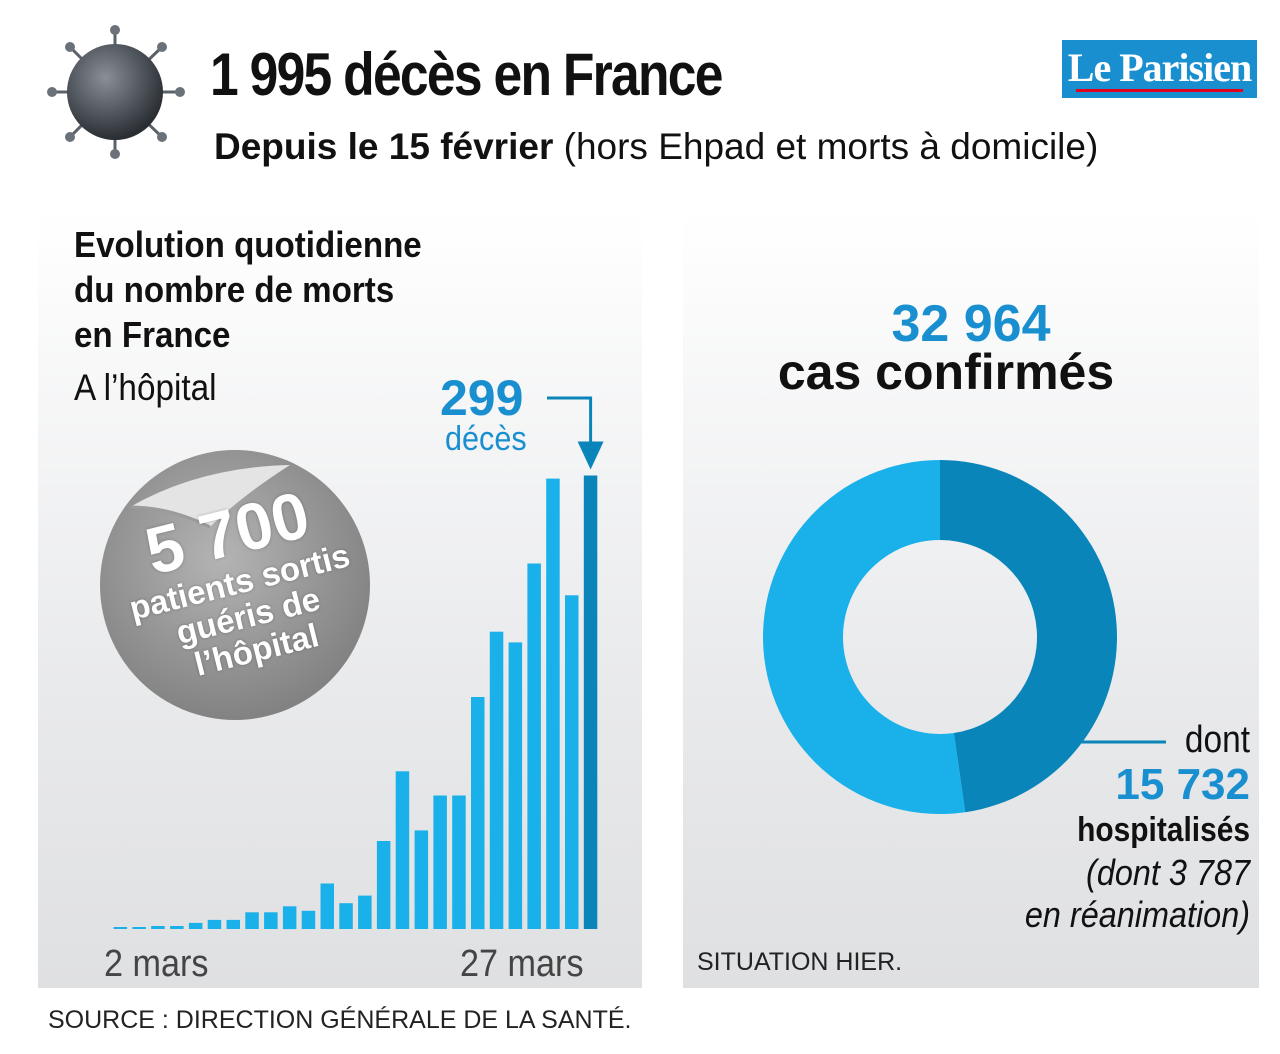  Describe the element at coordinates (116, 92) in the screenshot. I see `virus-illustration` at that location.